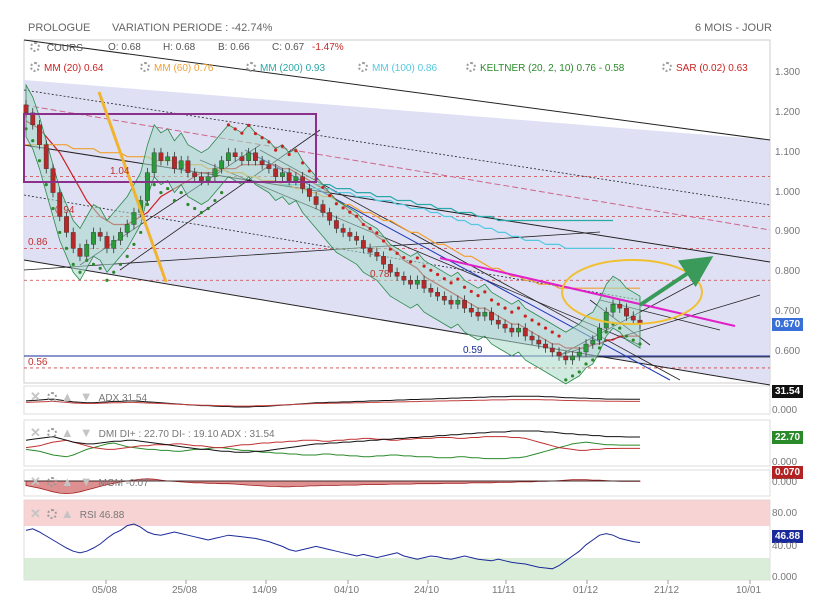 This screenshot has width=830, height=613. Describe the element at coordinates (705, 68) in the screenshot. I see `indicator-sar: SAR (0.02) 0.63` at that location.